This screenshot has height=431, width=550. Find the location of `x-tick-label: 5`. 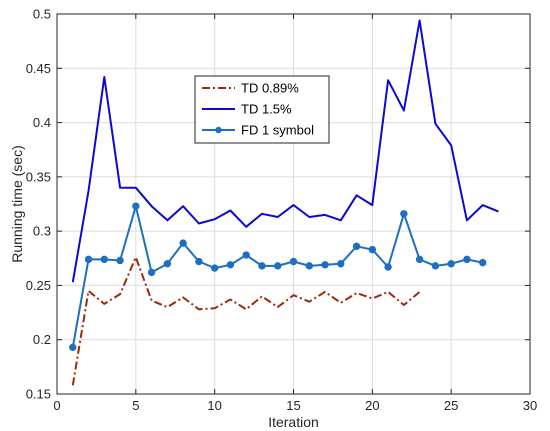

x-tick-label: 5 is located at coordinates (135, 405).